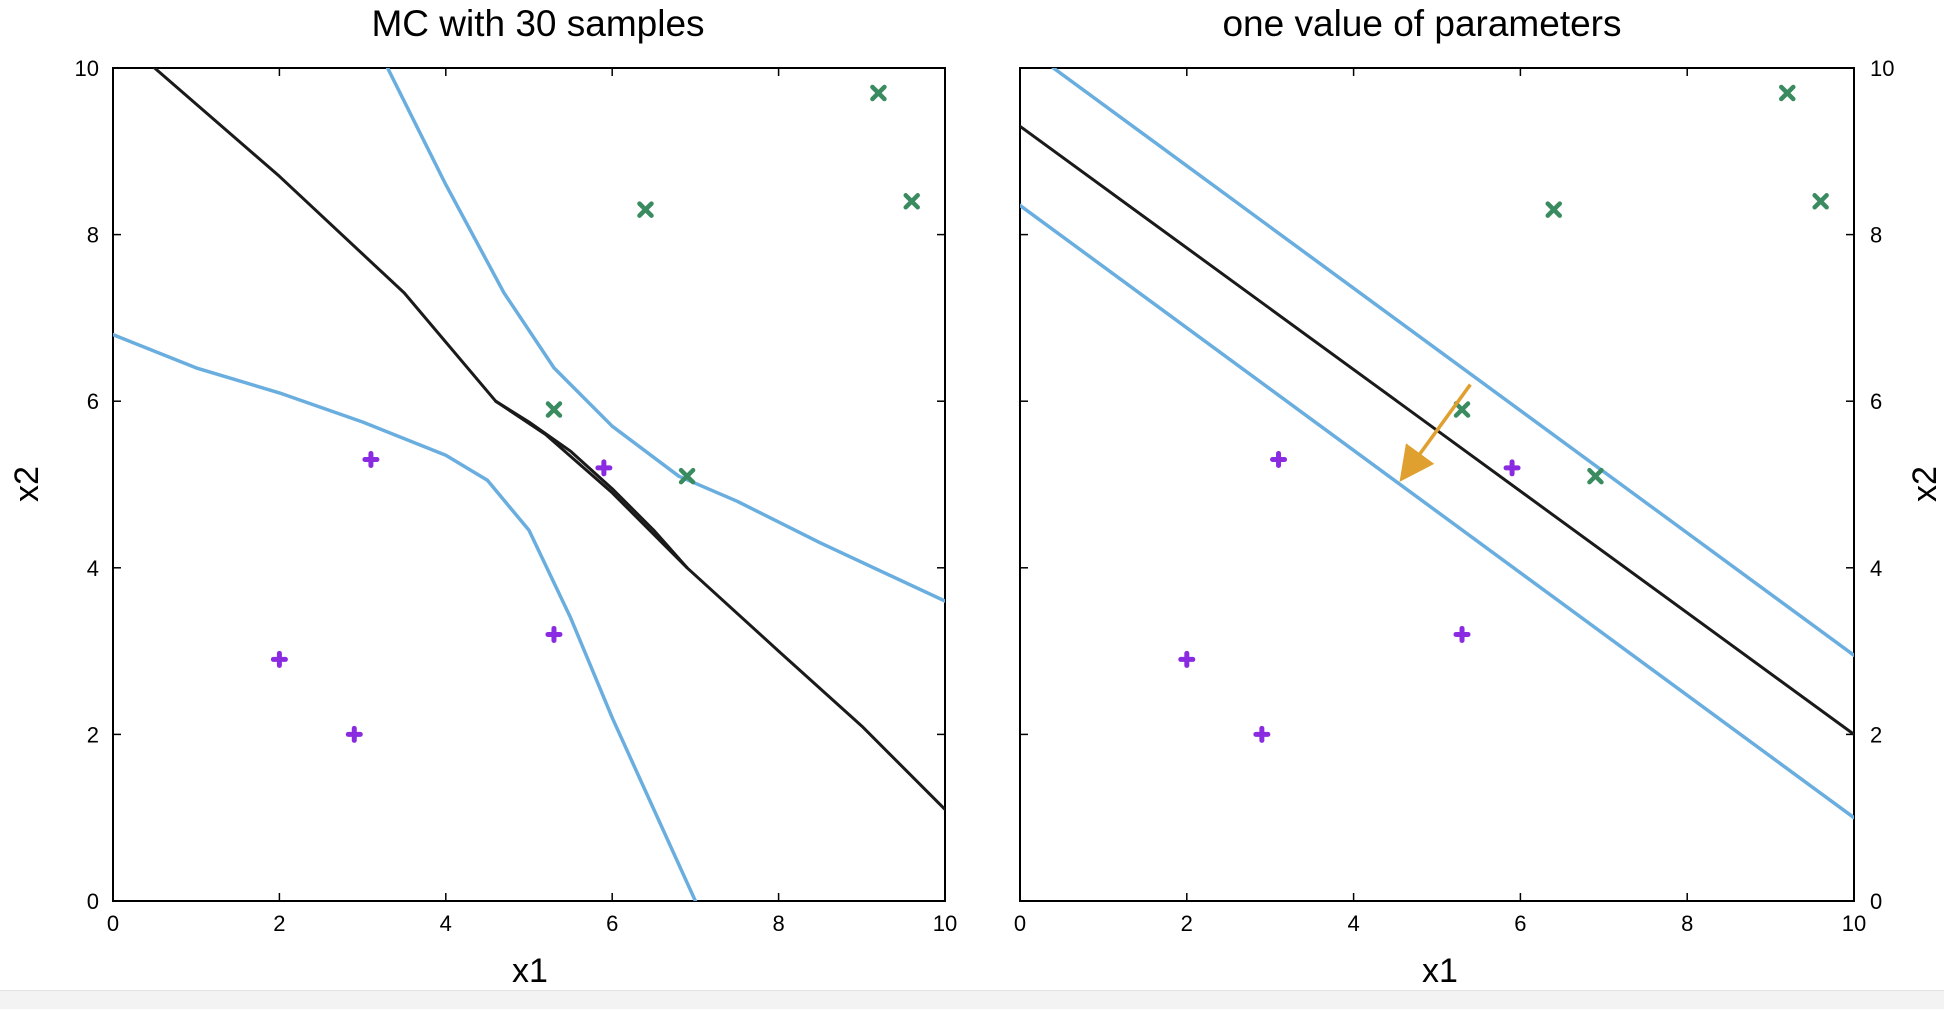 The width and height of the screenshot is (1944, 1009). Describe the element at coordinates (1925, 484) in the screenshot. I see `right-y-axis-label: x2` at that location.